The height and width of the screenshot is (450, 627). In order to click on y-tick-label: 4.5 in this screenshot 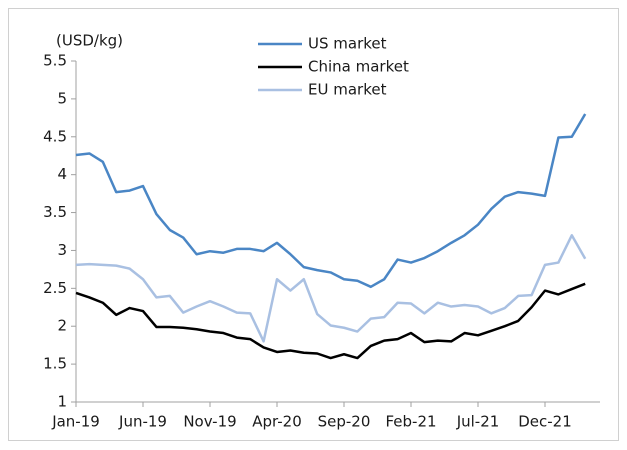, I will do `click(55, 136)`.